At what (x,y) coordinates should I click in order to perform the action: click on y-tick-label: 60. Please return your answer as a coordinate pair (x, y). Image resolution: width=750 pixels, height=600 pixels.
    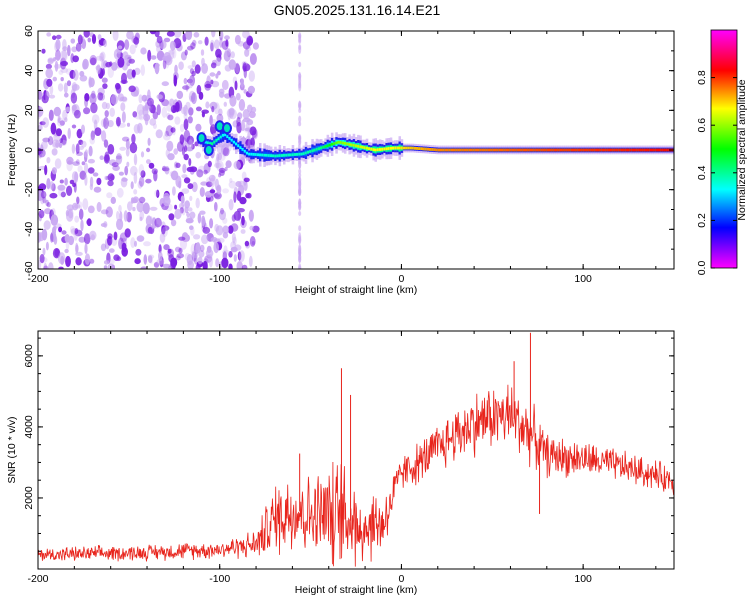
    Looking at the image, I should click on (29, 31).